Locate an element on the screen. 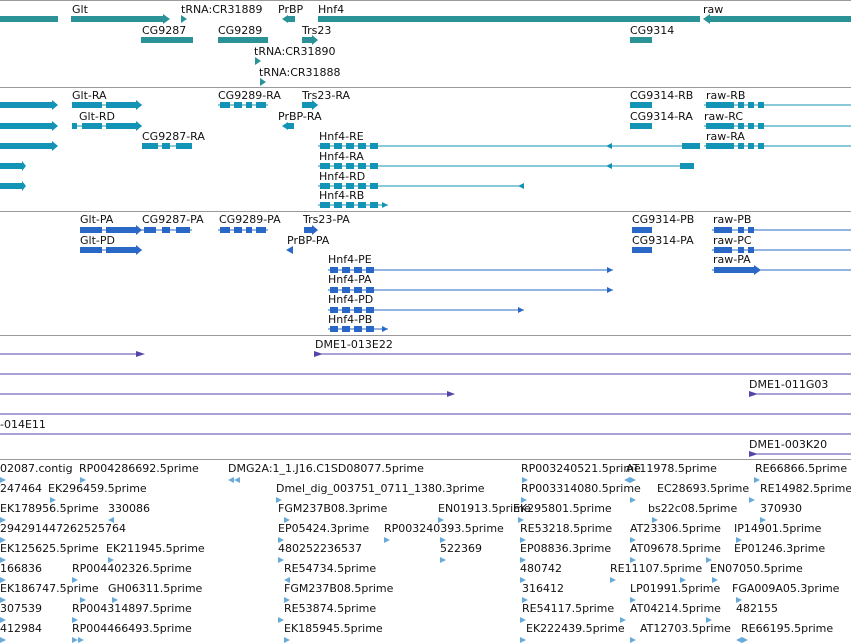  gene-feature-hnf4 is located at coordinates (509, 19).